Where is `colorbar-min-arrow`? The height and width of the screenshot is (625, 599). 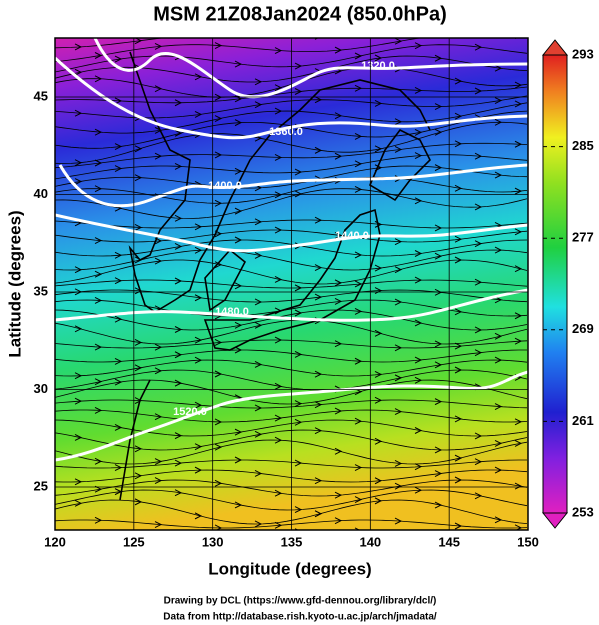 colorbar-min-arrow is located at coordinates (555, 520).